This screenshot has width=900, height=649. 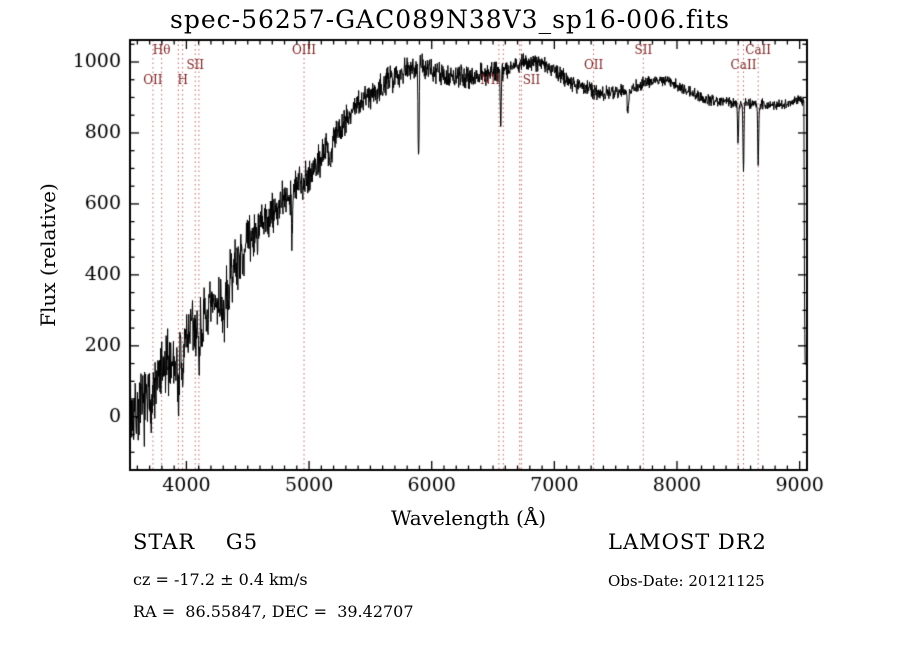 I want to click on footer-cz: cz = -17.2 ± 0.4 km/s, so click(x=220, y=579).